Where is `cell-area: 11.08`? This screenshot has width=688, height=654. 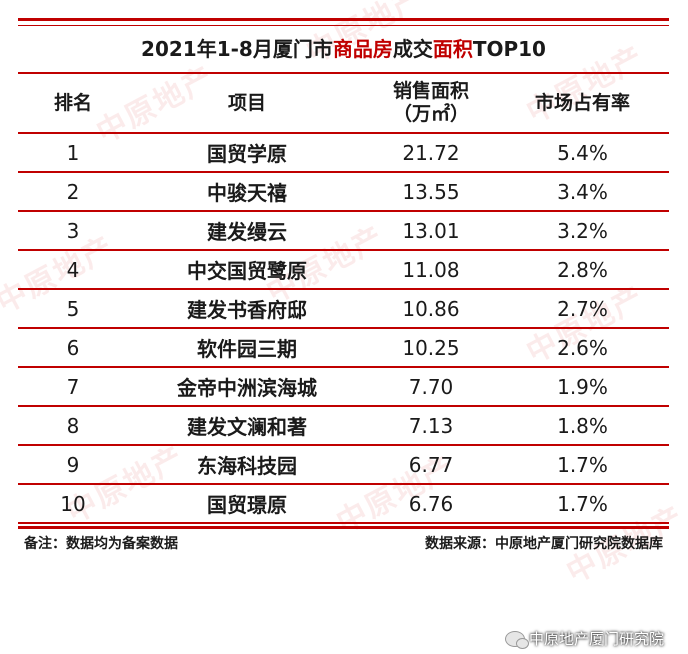
cell-area: 11.08 is located at coordinates (431, 270).